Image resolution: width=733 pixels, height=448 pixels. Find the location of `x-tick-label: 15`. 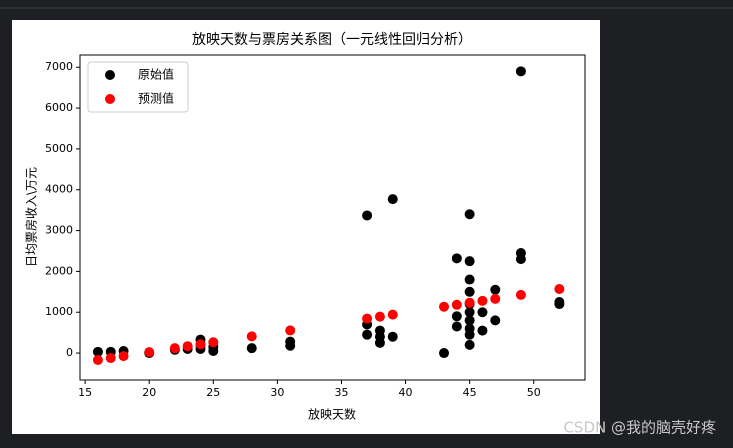

x-tick-label: 15 is located at coordinates (85, 392).